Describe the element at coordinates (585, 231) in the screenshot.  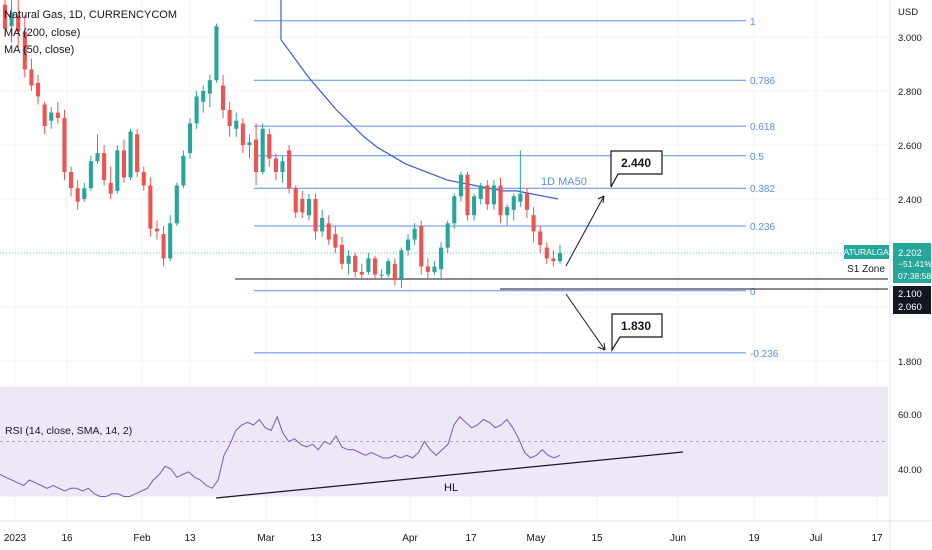
I see `target-up-arrow` at that location.